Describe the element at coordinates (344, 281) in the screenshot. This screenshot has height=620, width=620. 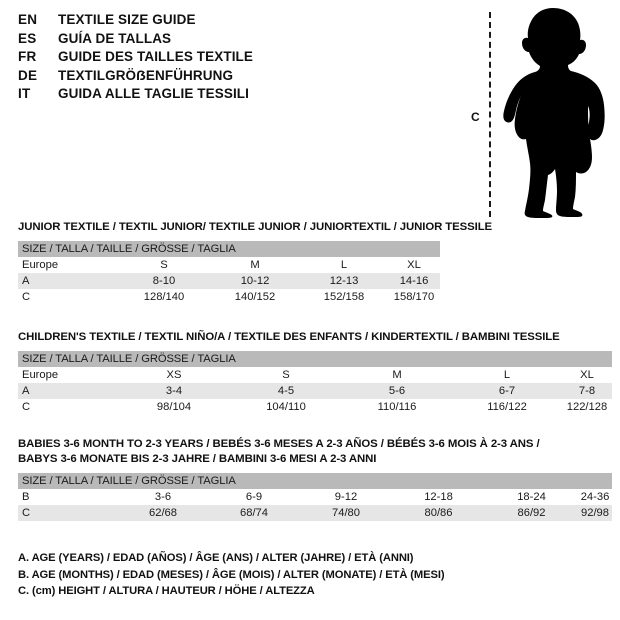
I see `table-cell: 12-13` at that location.